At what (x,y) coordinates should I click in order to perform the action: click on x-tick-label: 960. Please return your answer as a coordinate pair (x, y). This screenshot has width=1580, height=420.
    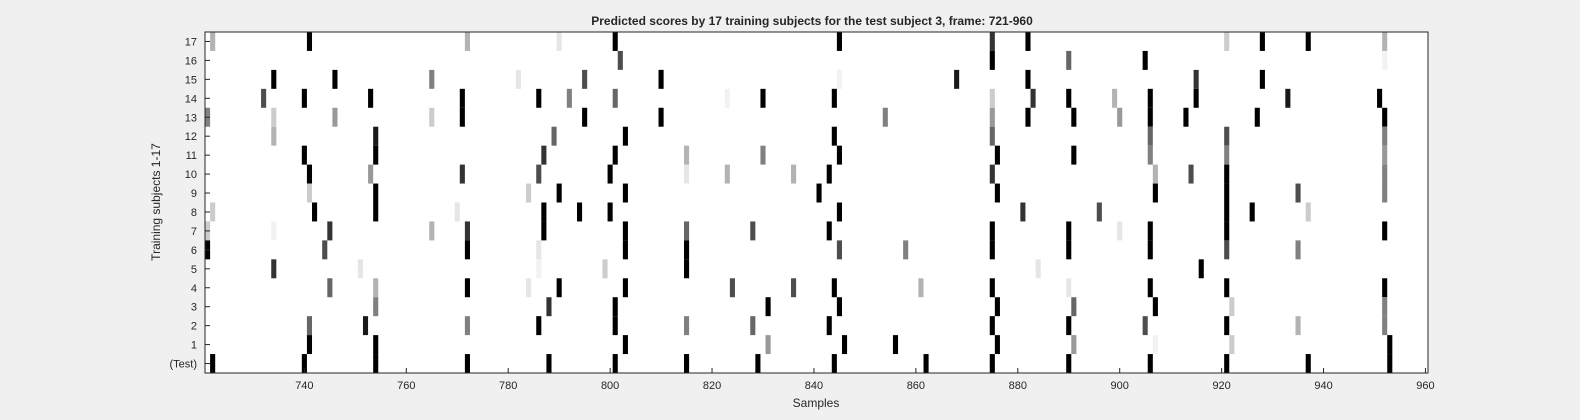
    Looking at the image, I should click on (1425, 386).